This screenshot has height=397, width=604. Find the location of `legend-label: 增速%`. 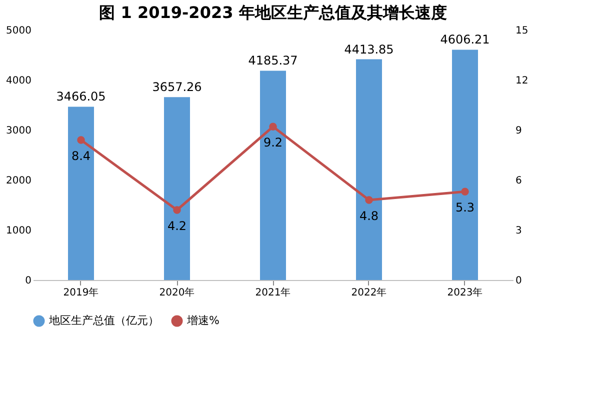

legend-label: 增速% is located at coordinates (203, 320).